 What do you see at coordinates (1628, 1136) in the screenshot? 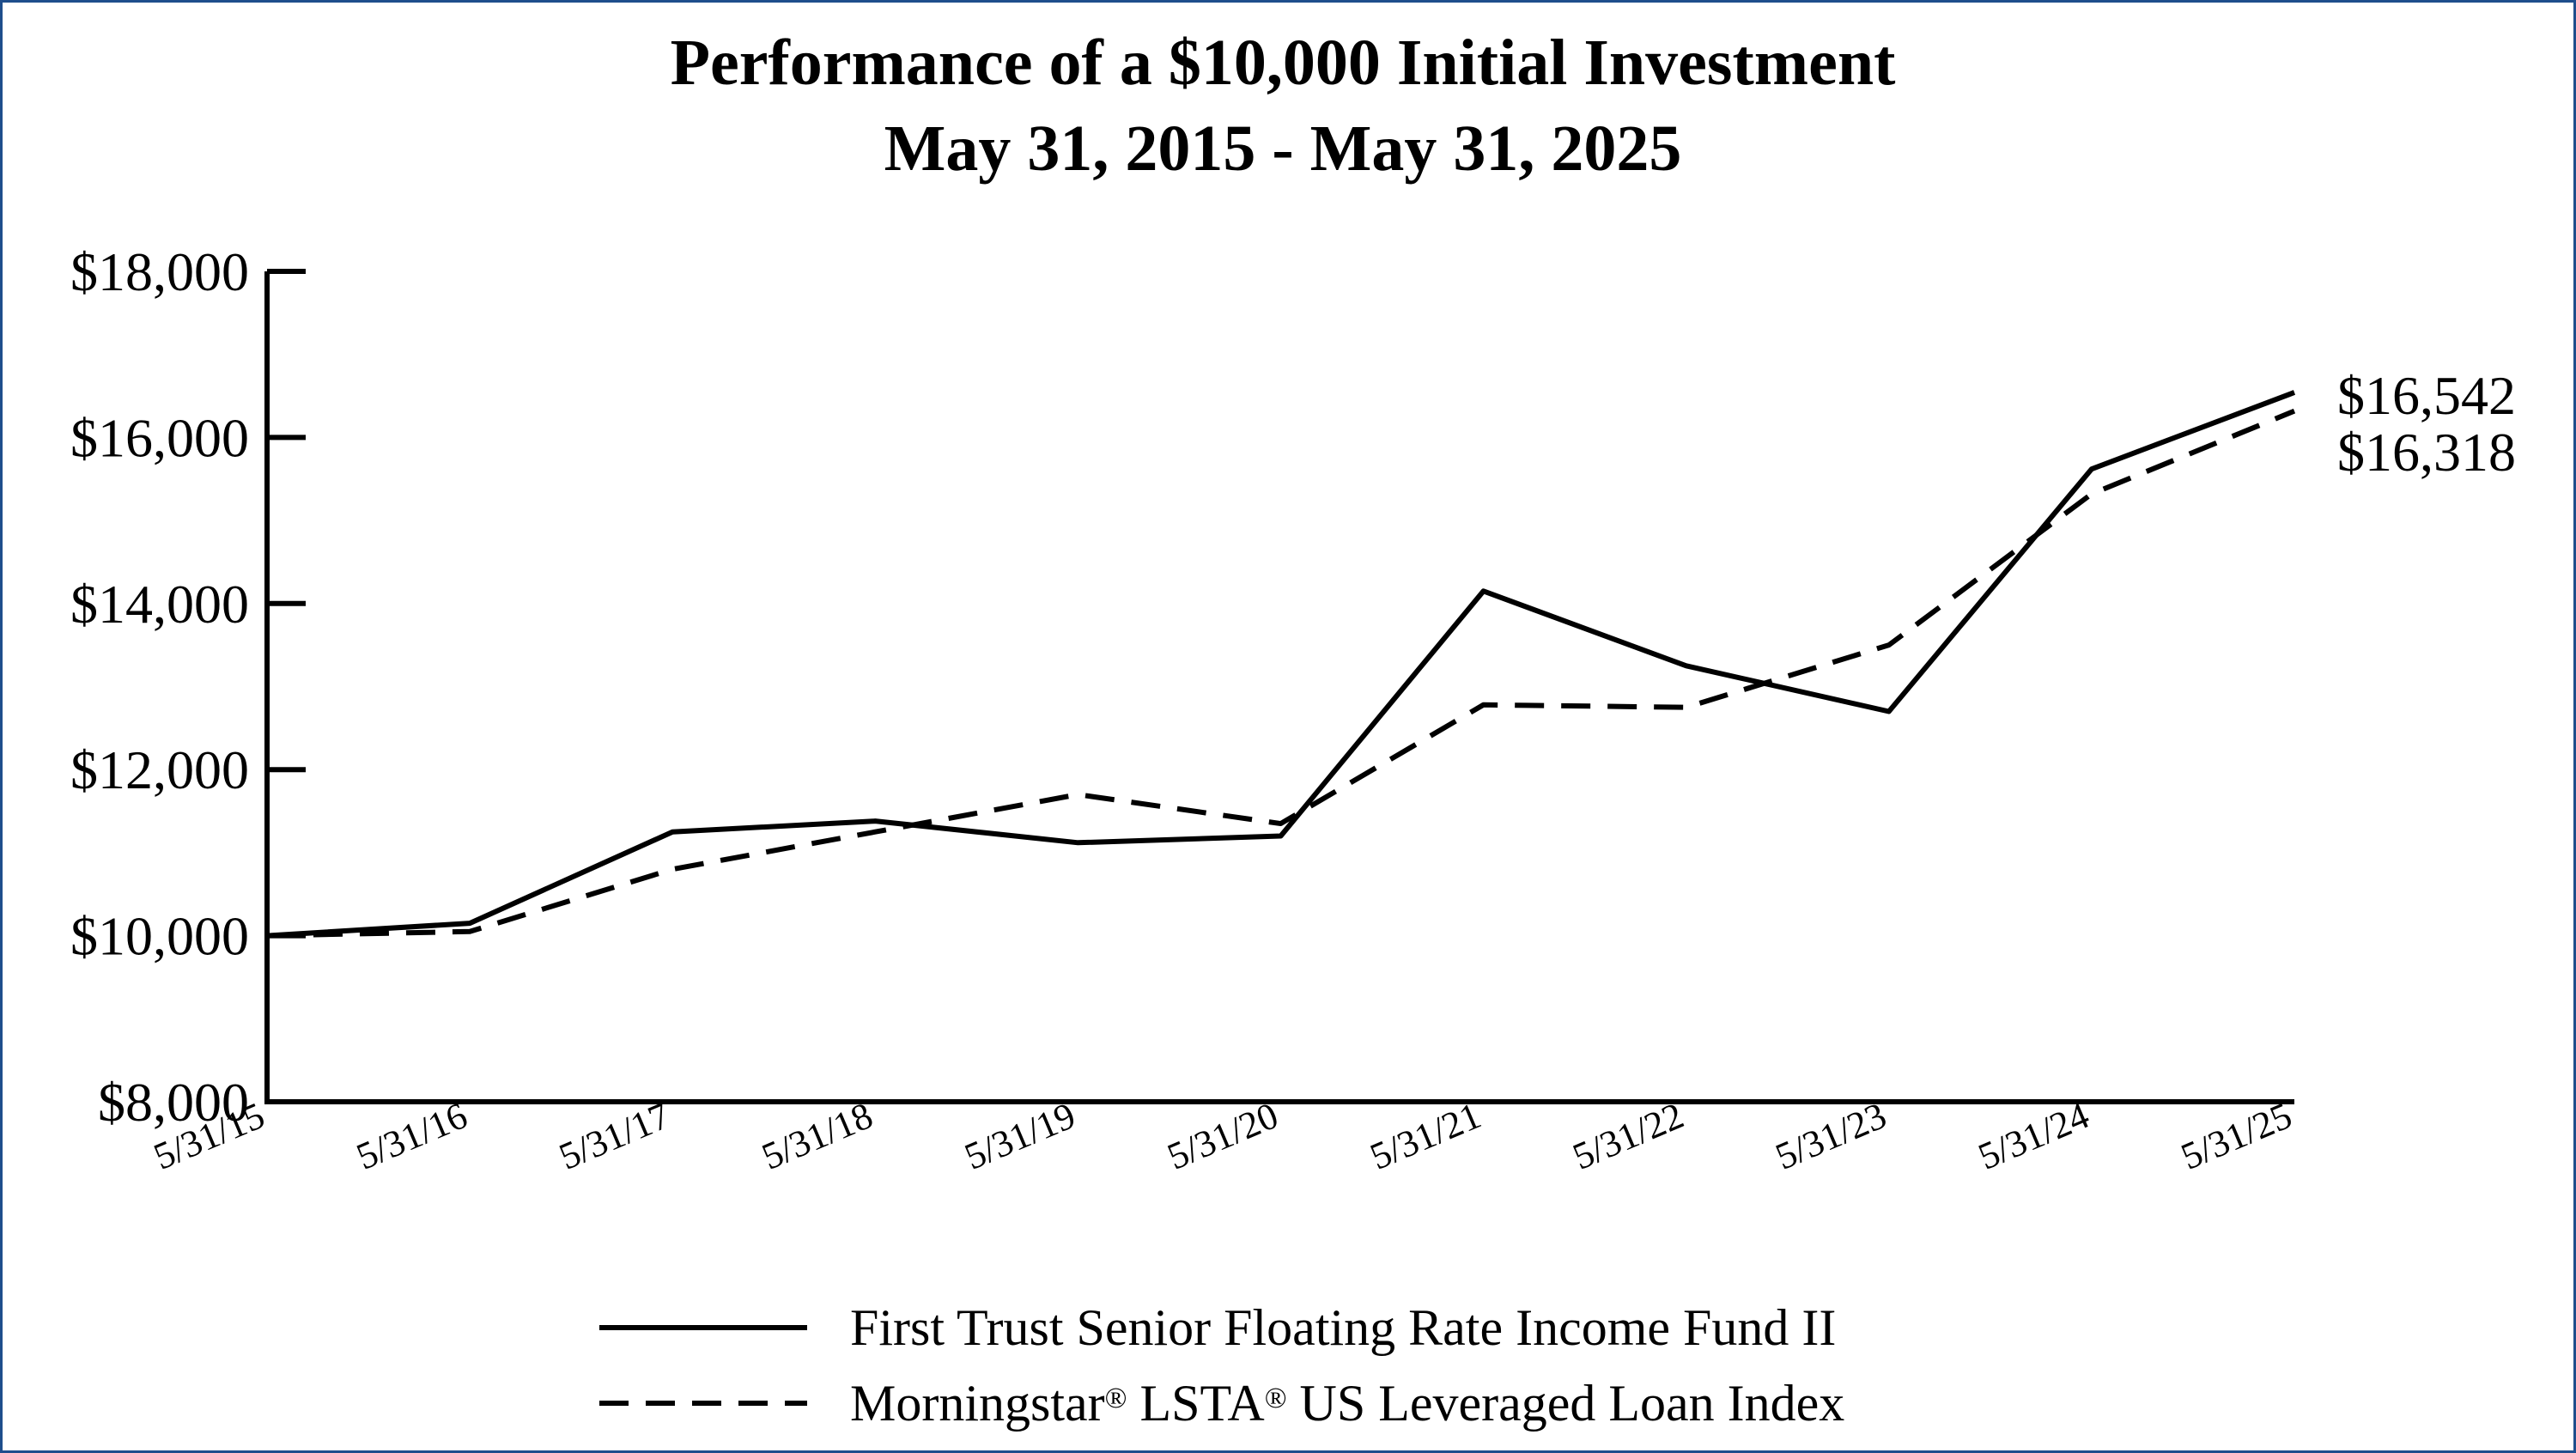
I see `x-tick-label: 5/31/22` at bounding box center [1628, 1136].